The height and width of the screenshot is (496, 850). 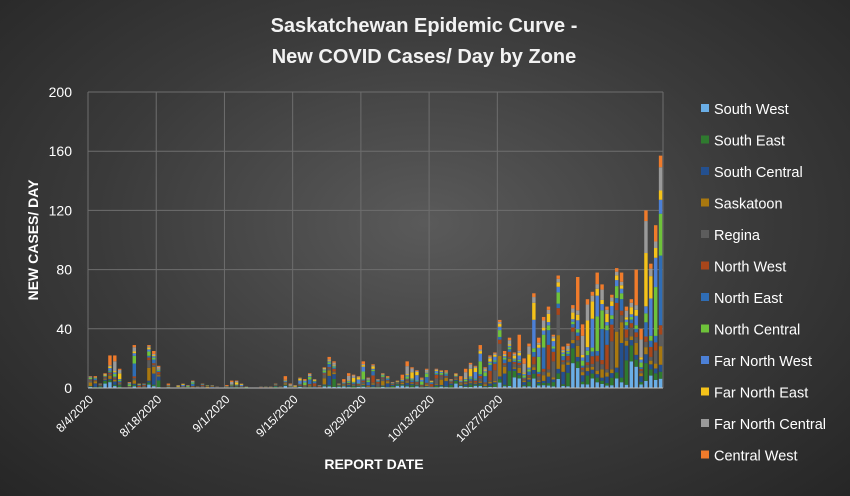 I want to click on y-axis-label: NEW CASES/ DAY, so click(x=33, y=240).